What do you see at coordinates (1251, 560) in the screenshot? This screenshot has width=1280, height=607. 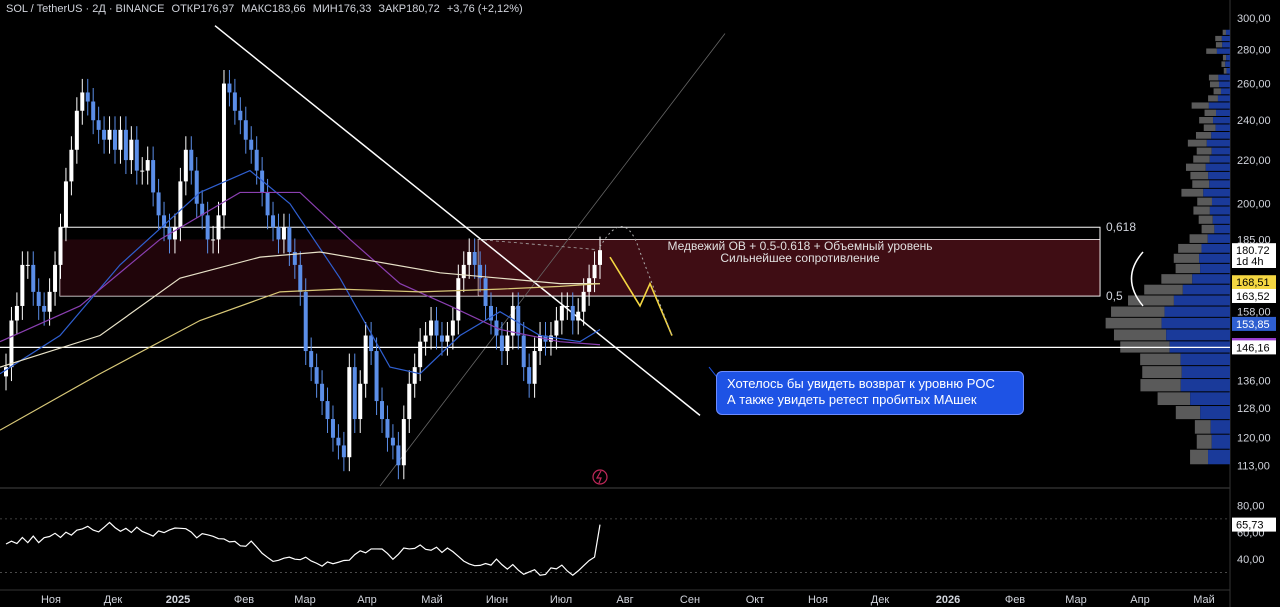 I see `rsi-tick-label: 40,00` at bounding box center [1251, 560].